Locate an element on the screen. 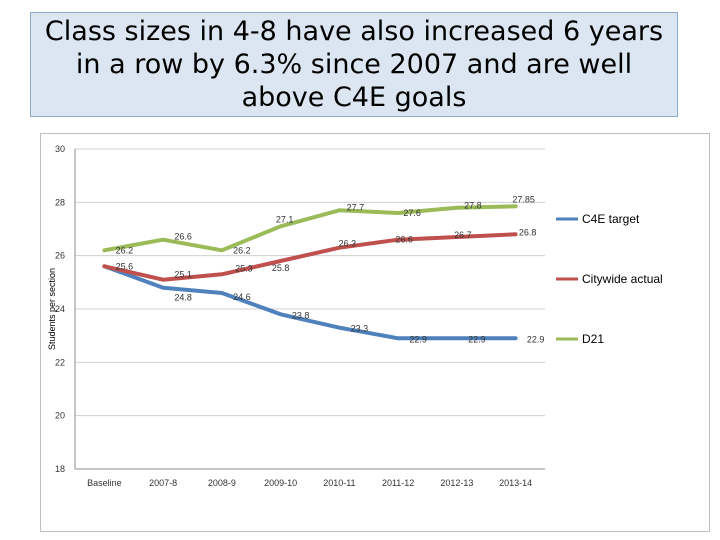  data-label: 23.3 is located at coordinates (360, 329).